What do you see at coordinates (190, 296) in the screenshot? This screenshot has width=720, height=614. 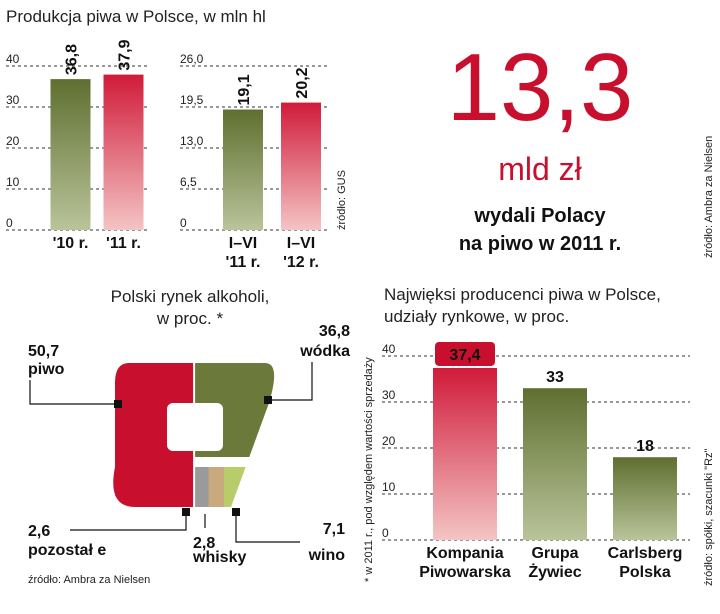 I see `market-chart-title-line1: Polski rynek alkoholi,` at bounding box center [190, 296].